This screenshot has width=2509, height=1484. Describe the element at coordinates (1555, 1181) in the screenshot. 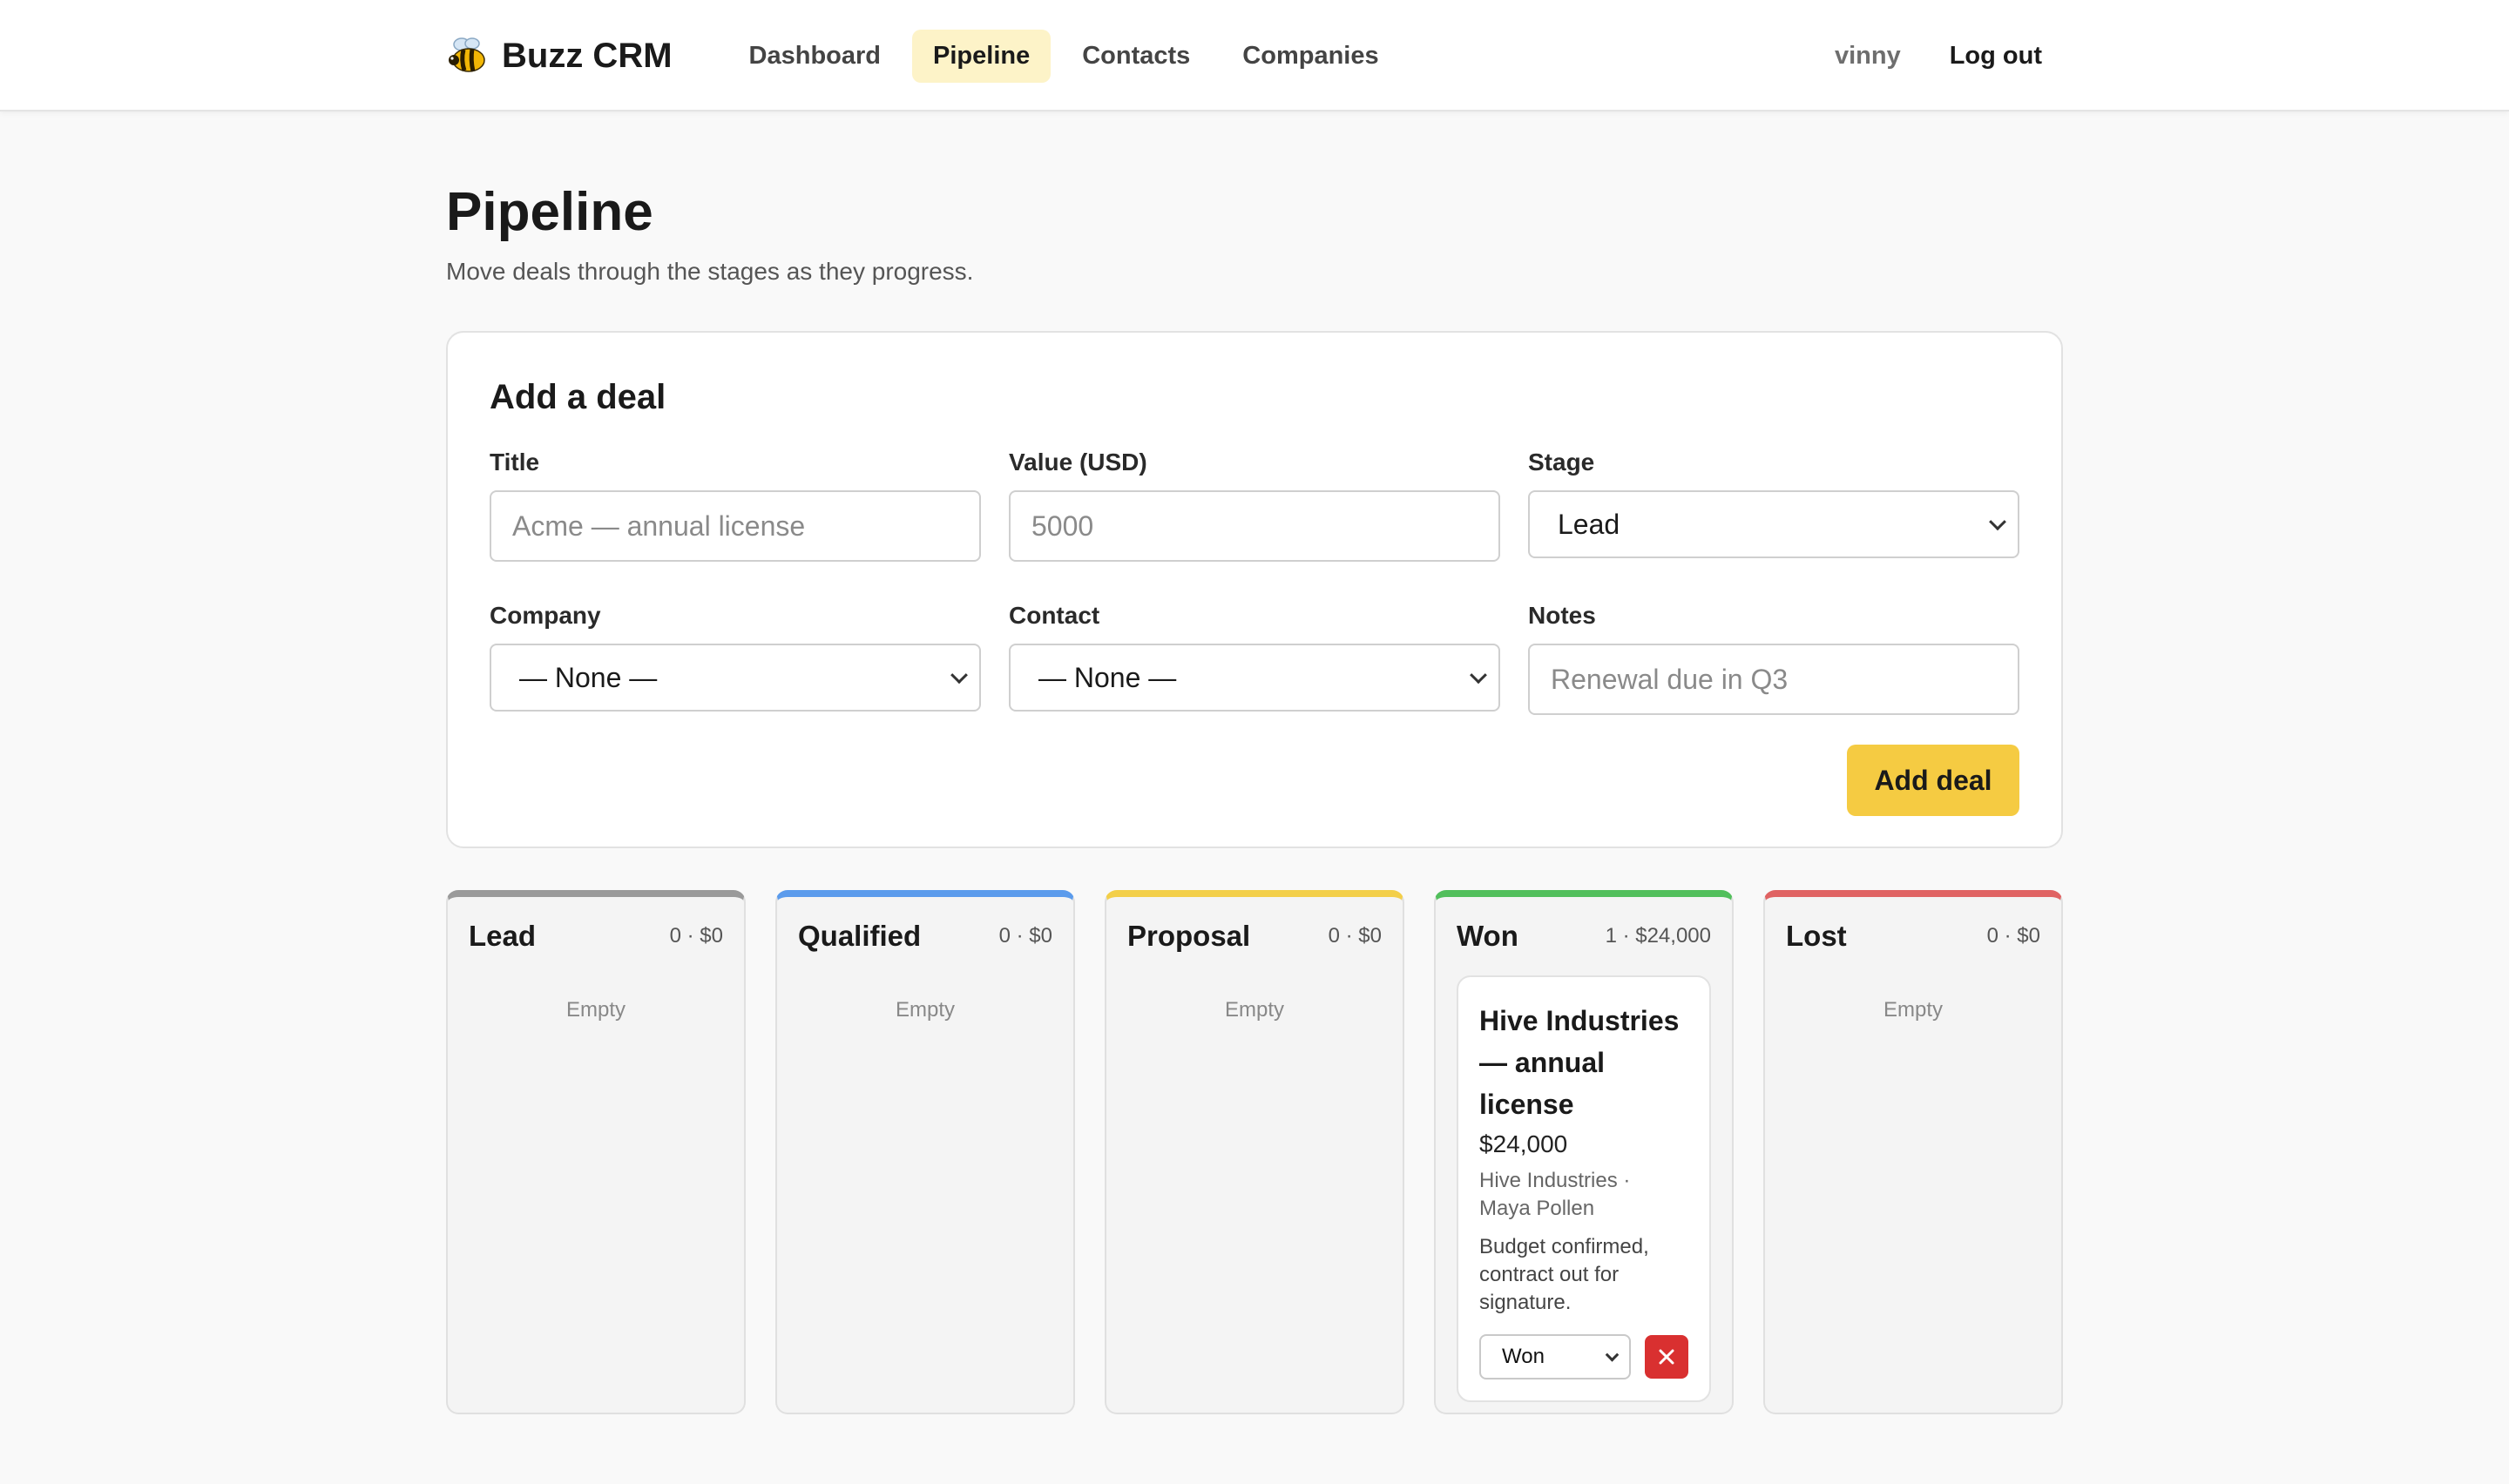

I see `deal-company: Hive Industries ·` at that location.